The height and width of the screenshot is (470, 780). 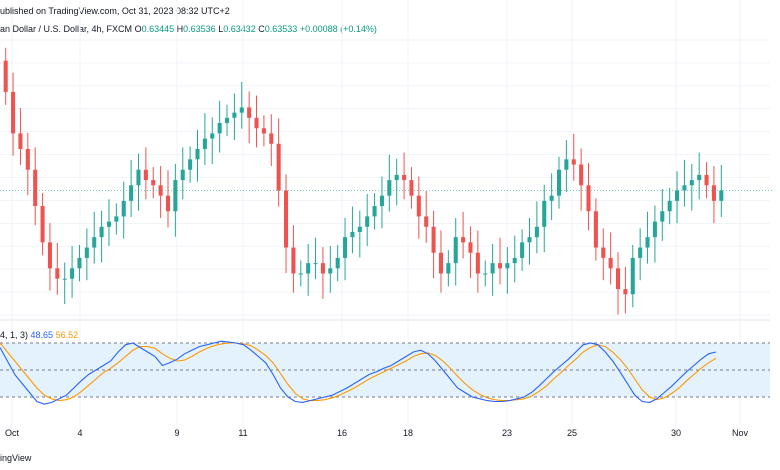 I want to click on h-label: H, so click(x=180, y=29).